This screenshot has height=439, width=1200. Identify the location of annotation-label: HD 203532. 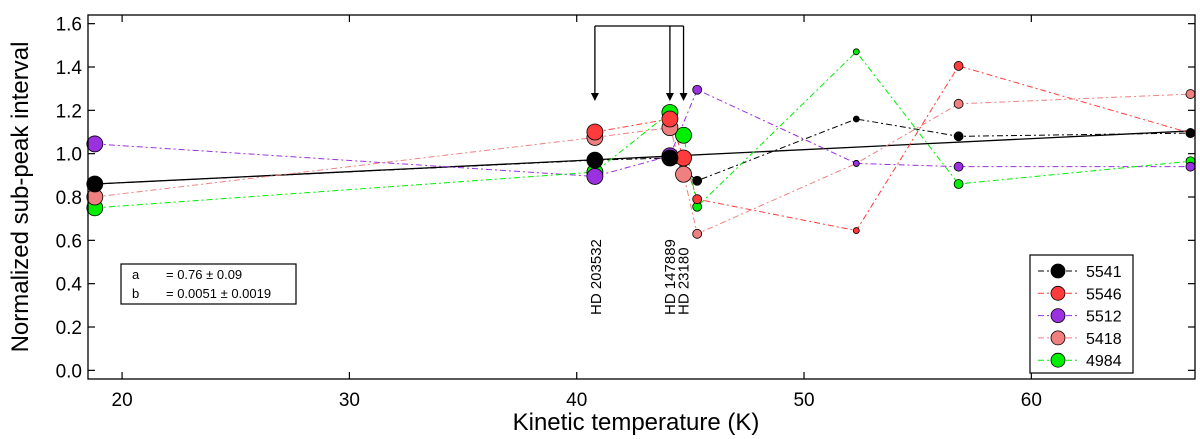
(596, 277).